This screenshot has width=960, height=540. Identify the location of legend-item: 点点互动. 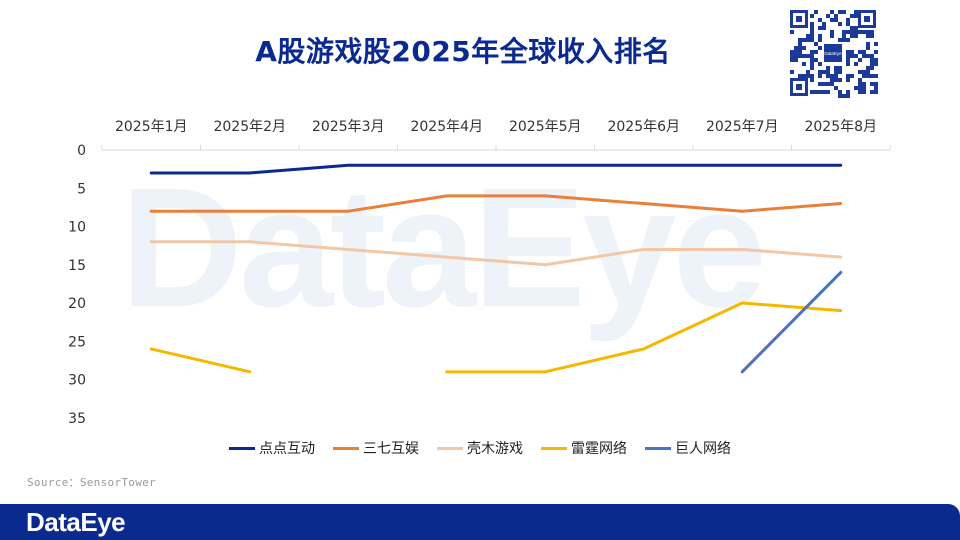
(272, 448).